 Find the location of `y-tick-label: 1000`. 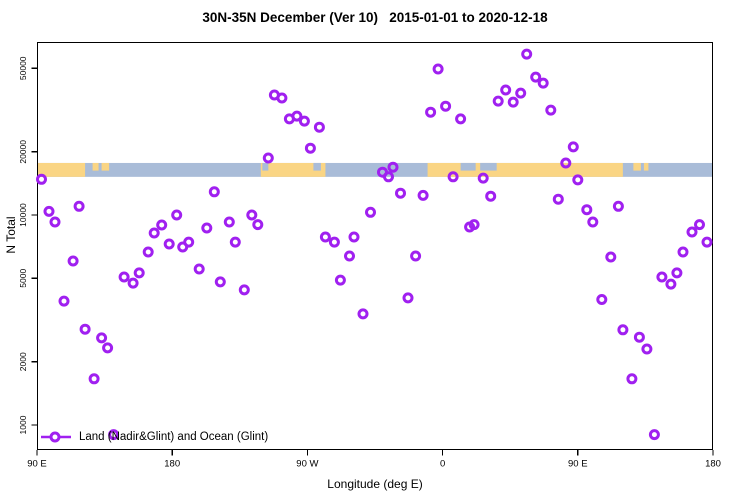

y-tick-label: 1000 is located at coordinates (23, 424).